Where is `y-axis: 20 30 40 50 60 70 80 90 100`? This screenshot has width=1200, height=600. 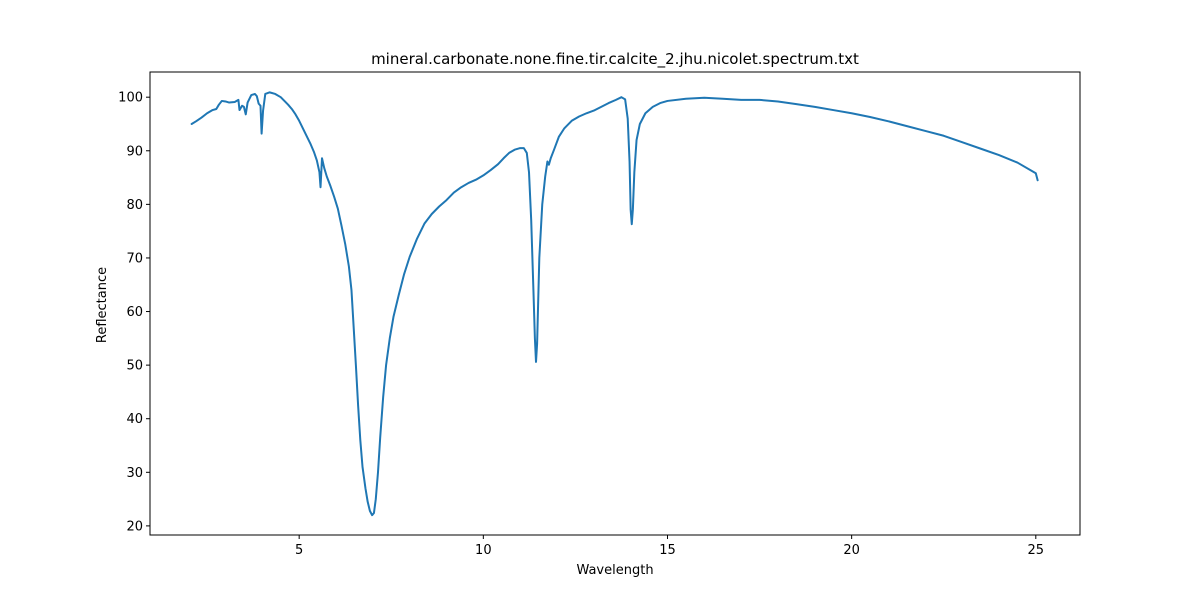 y-axis: 20 30 40 50 60 70 80 90 100 is located at coordinates (134, 312).